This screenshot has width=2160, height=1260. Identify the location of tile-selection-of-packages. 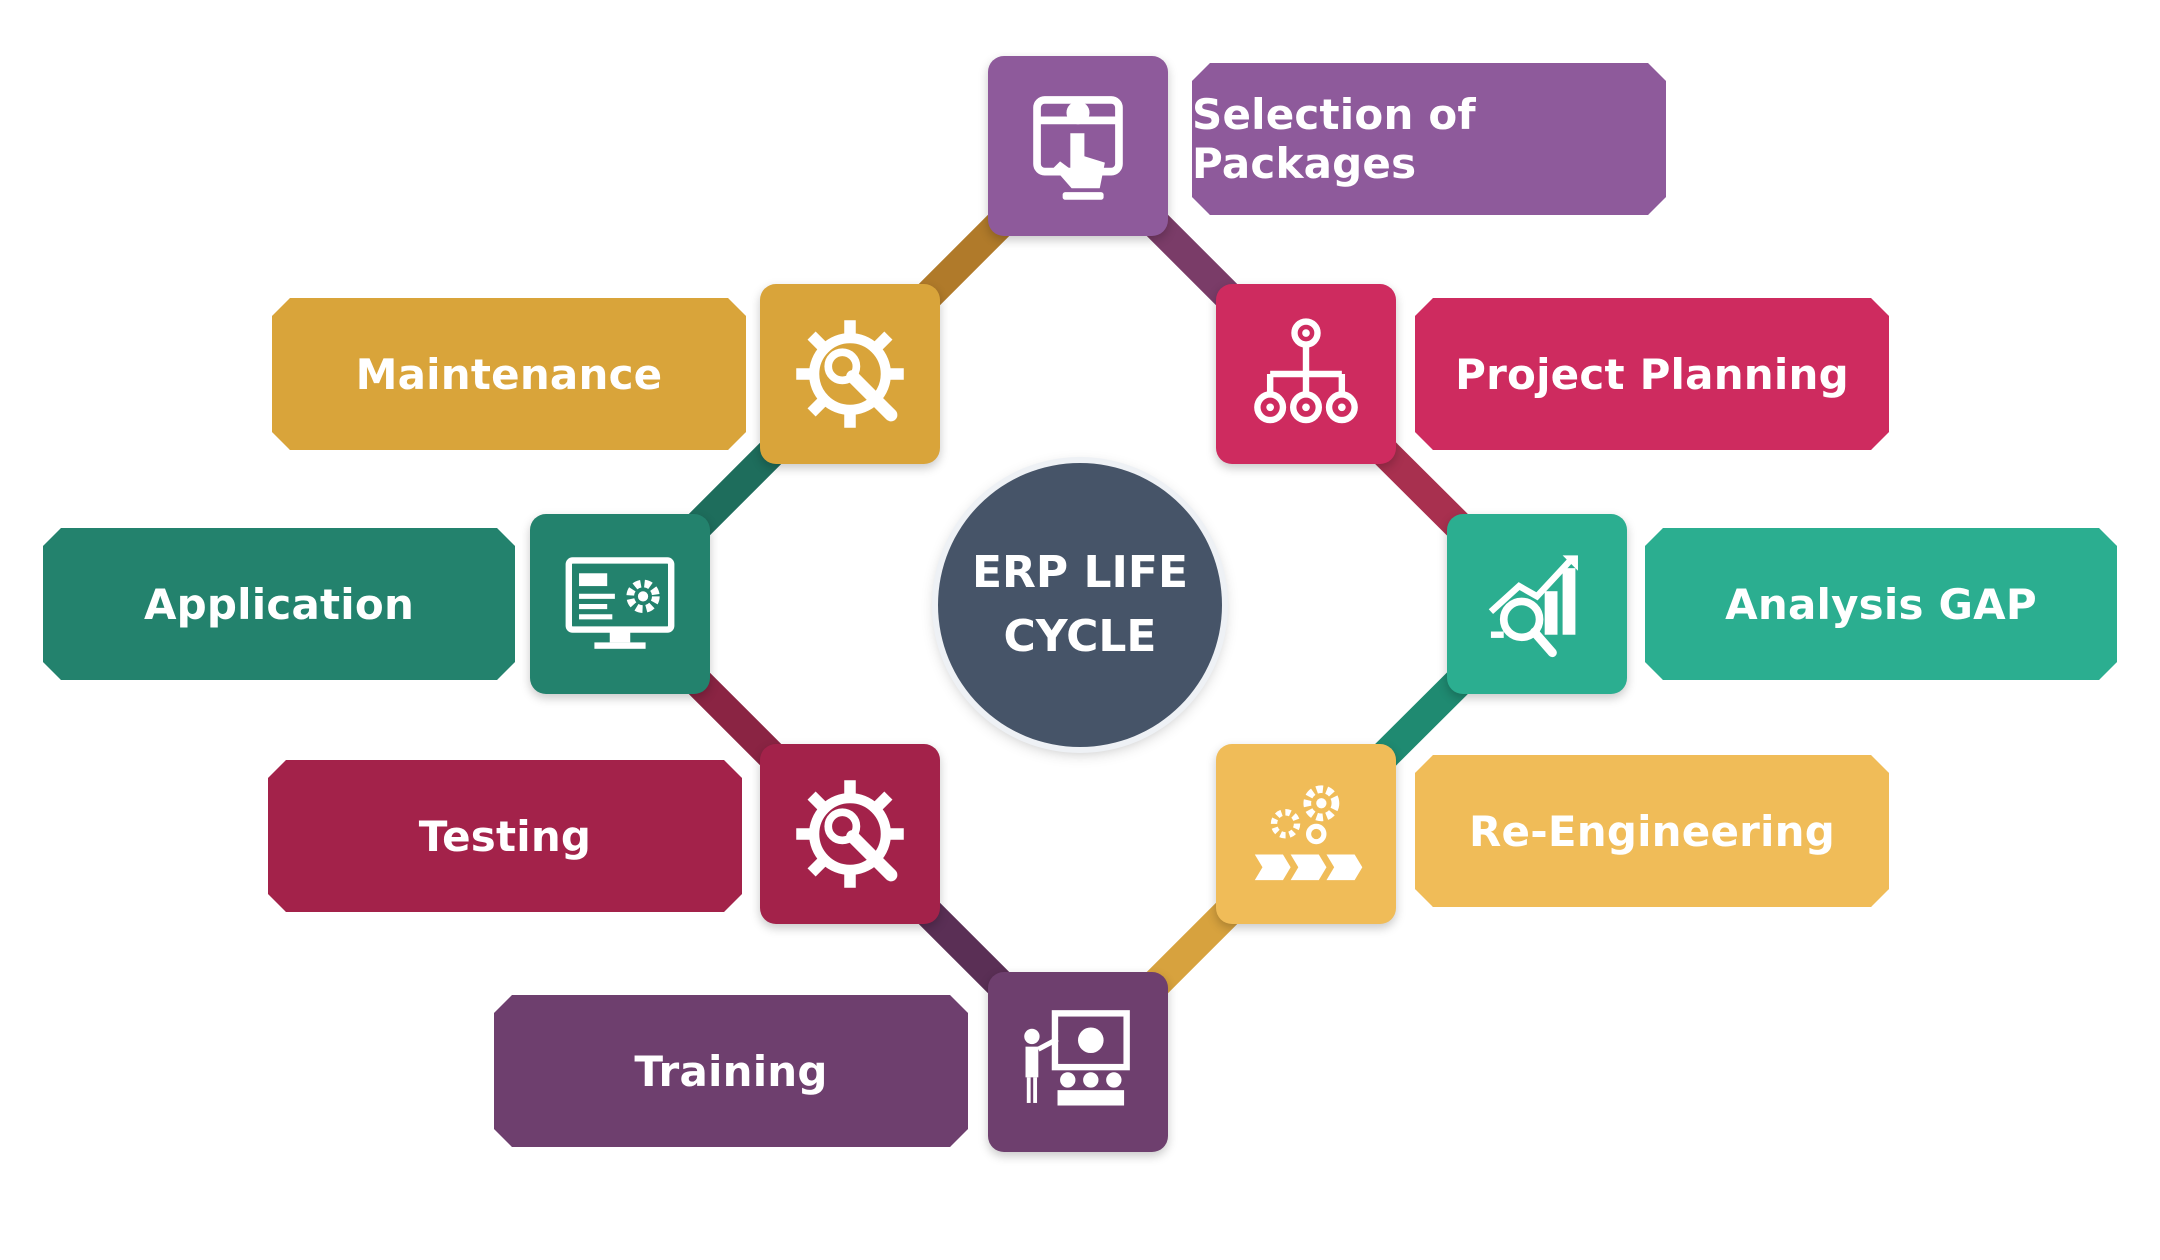
(1078, 146).